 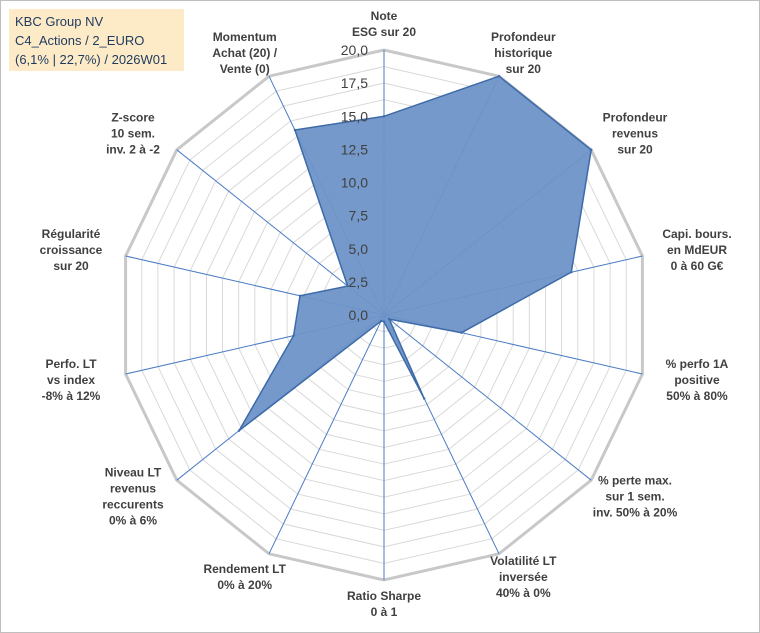 What do you see at coordinates (523, 53) in the screenshot?
I see `axis-label: historique` at bounding box center [523, 53].